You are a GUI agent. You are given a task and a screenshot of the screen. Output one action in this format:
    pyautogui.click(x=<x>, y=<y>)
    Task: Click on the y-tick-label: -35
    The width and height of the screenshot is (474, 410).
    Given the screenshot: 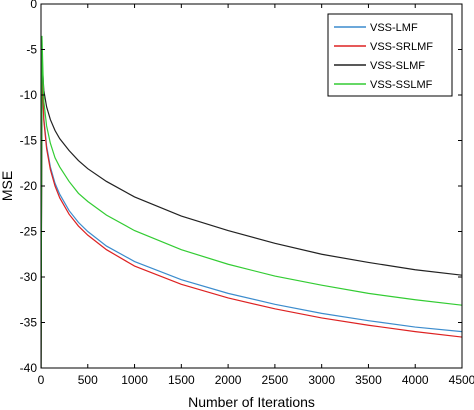 What is the action you would take?
    pyautogui.click(x=29, y=323)
    